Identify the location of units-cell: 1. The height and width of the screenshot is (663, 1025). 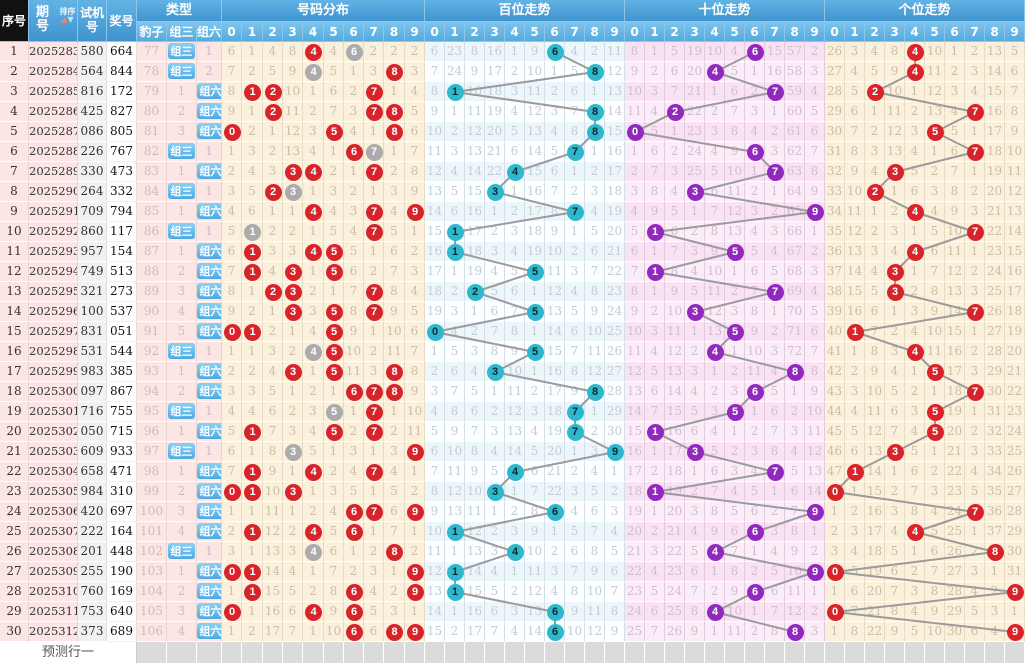
(975, 172).